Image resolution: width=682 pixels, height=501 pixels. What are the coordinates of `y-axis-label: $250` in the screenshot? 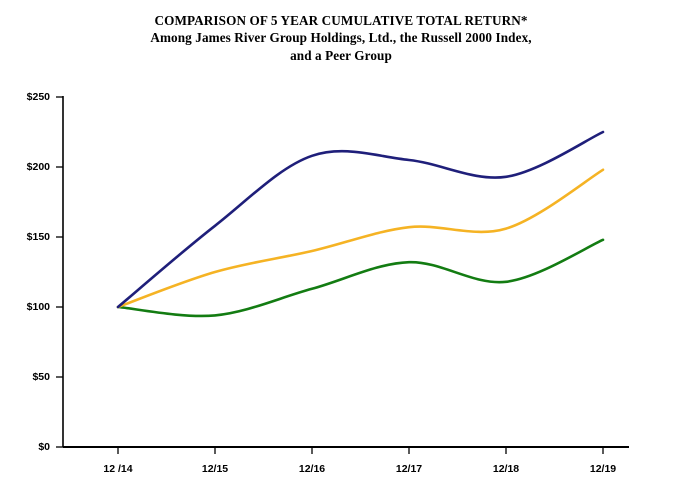 It's located at (38, 97).